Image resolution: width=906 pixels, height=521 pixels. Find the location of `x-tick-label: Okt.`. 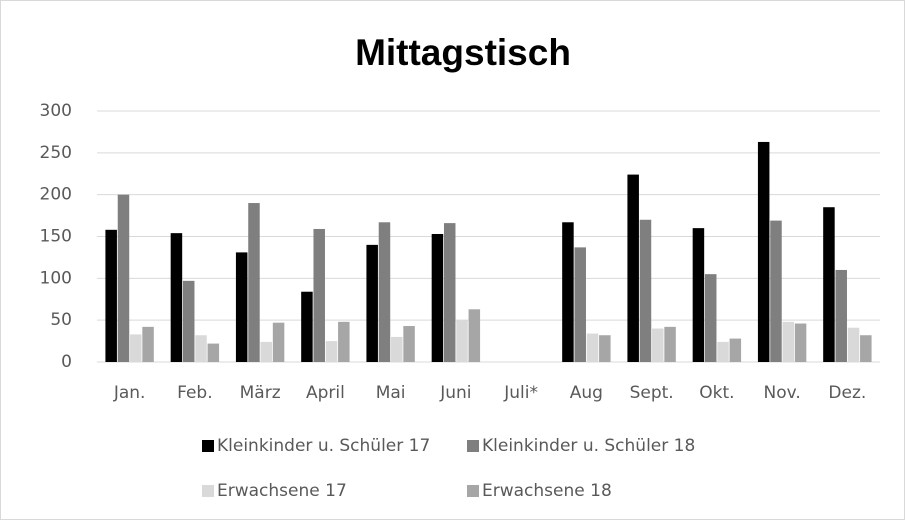

x-tick-label: Okt. is located at coordinates (716, 393).